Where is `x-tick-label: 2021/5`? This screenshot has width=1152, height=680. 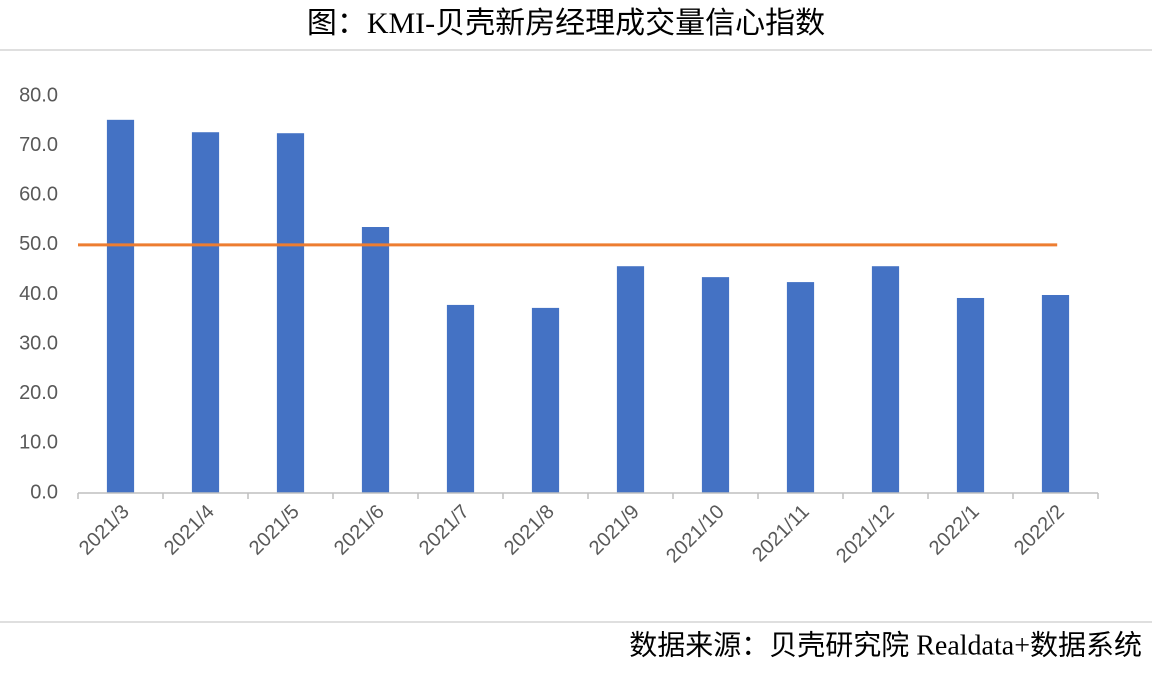 x-tick-label: 2021/5 is located at coordinates (274, 530).